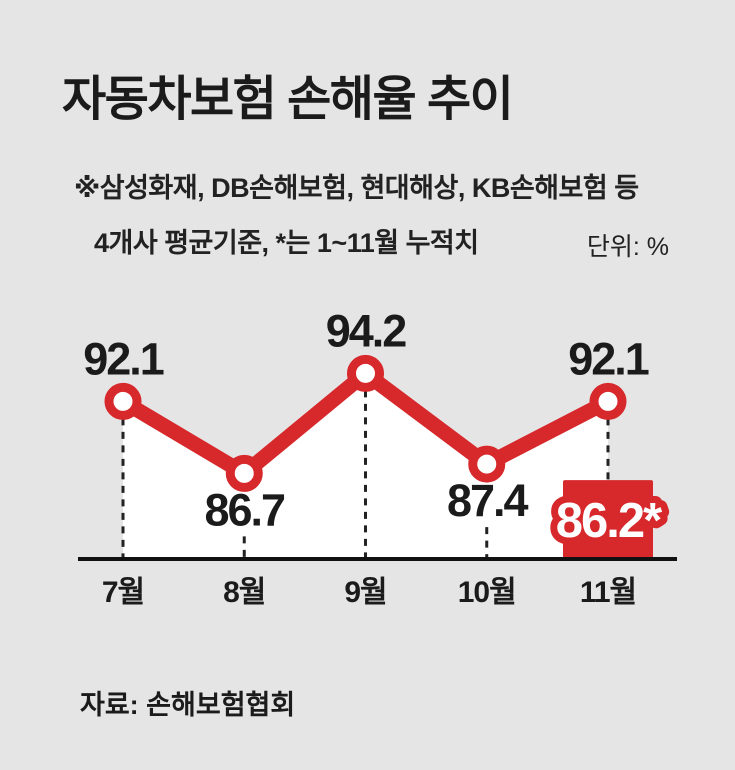 Image resolution: width=735 pixels, height=770 pixels. I want to click on unit-label: 단위: %, so click(627, 247).